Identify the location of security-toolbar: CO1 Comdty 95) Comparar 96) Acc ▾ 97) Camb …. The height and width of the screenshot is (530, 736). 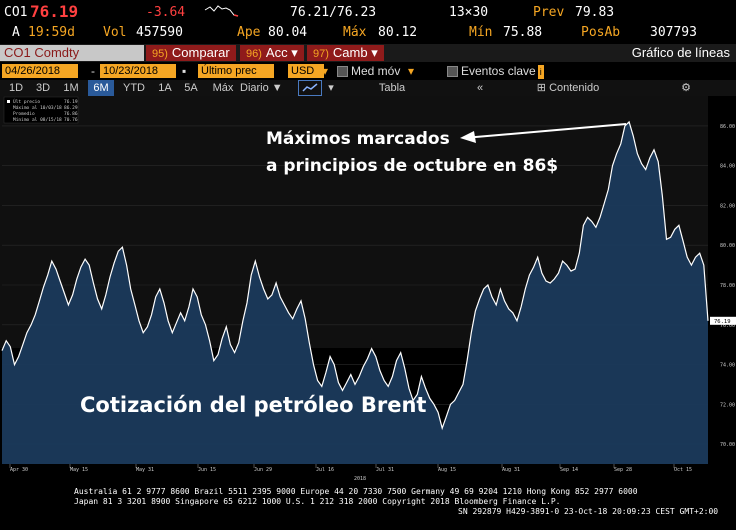
(368, 53).